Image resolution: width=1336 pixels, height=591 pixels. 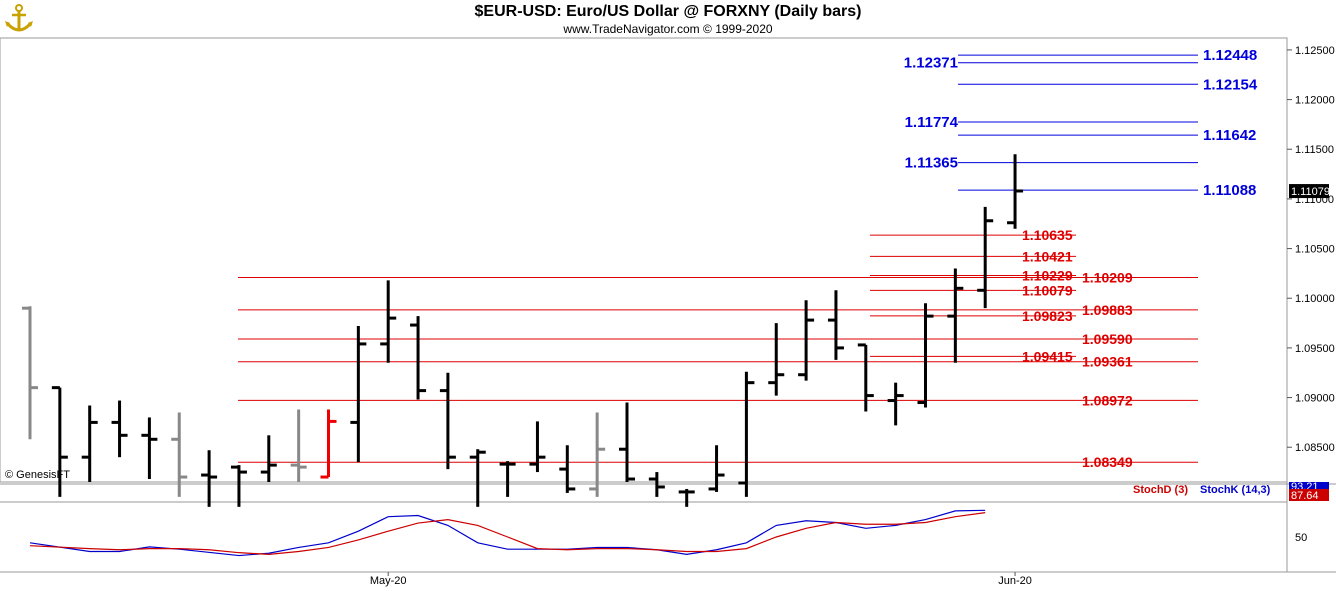 What do you see at coordinates (701, 579) in the screenshot?
I see `time-axis: May-20 Jun-20` at bounding box center [701, 579].